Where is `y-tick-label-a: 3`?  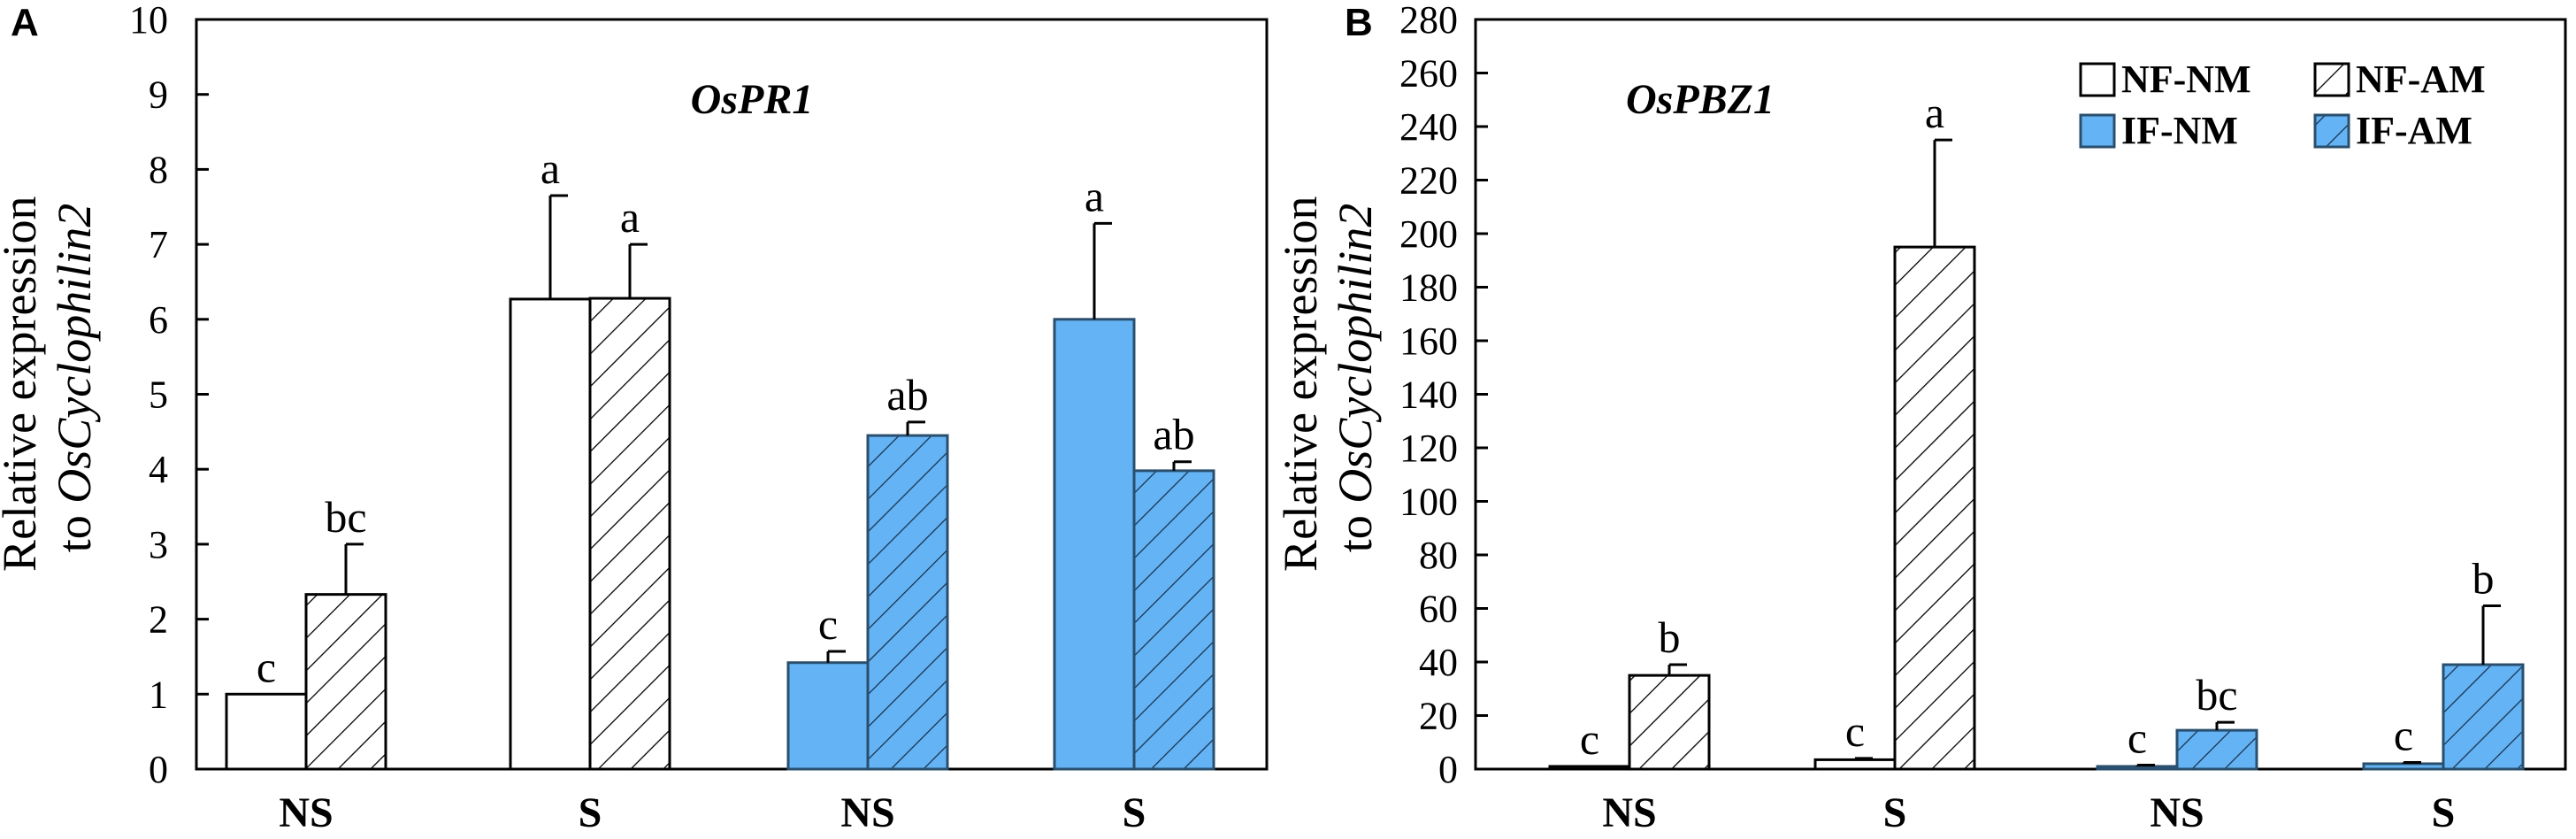 y-tick-label-a: 3 is located at coordinates (158, 544).